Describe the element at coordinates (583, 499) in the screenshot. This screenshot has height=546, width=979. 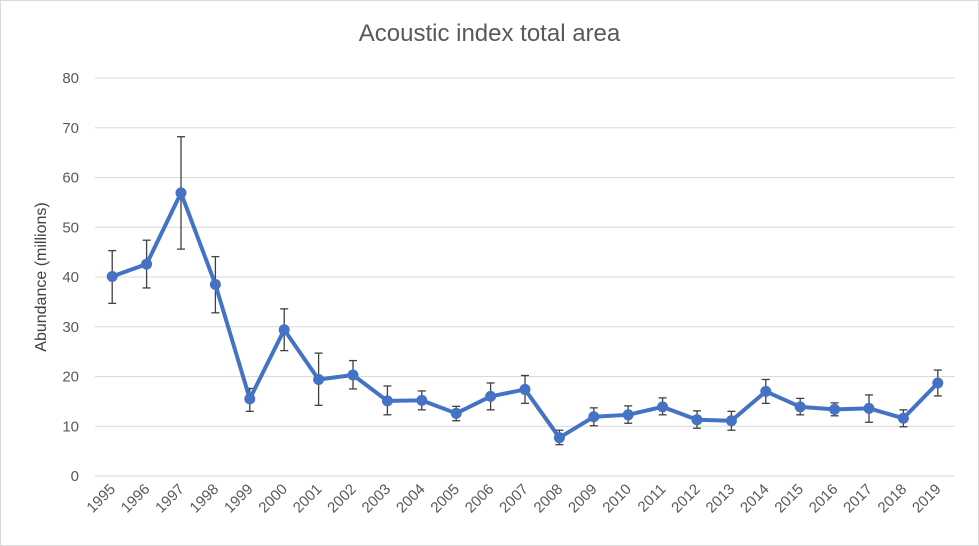
I see `x-tick-label: 2009` at that location.